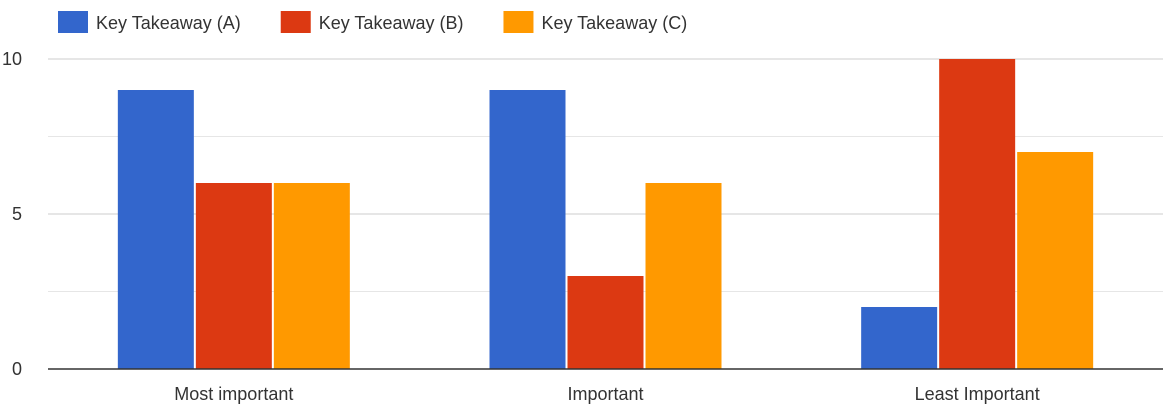 The image size is (1175, 409). What do you see at coordinates (614, 23) in the screenshot?
I see `legend-label: Key Takeaway (C)` at bounding box center [614, 23].